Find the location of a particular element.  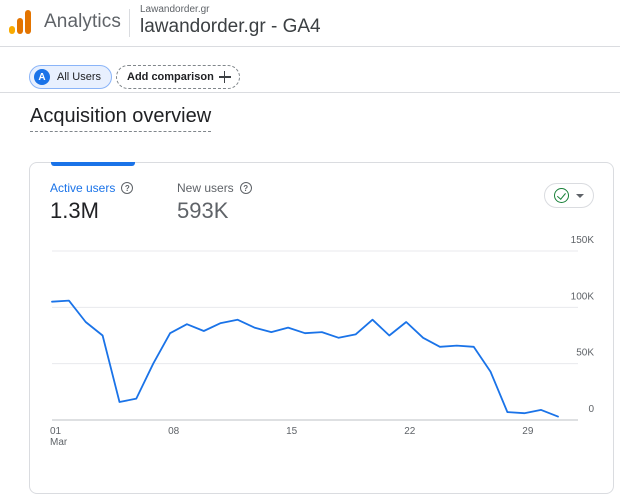

x-tick-label: 15 is located at coordinates (292, 431).